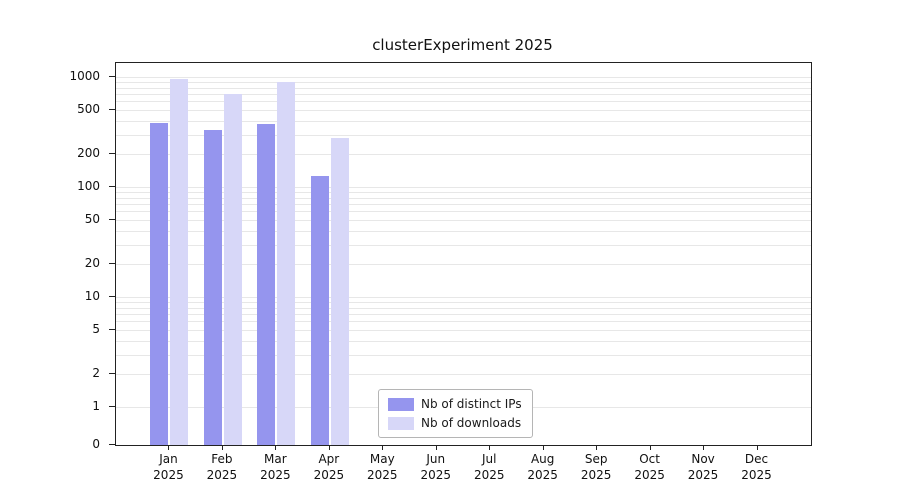  I want to click on x-tick-label: May 2025, so click(382, 467).